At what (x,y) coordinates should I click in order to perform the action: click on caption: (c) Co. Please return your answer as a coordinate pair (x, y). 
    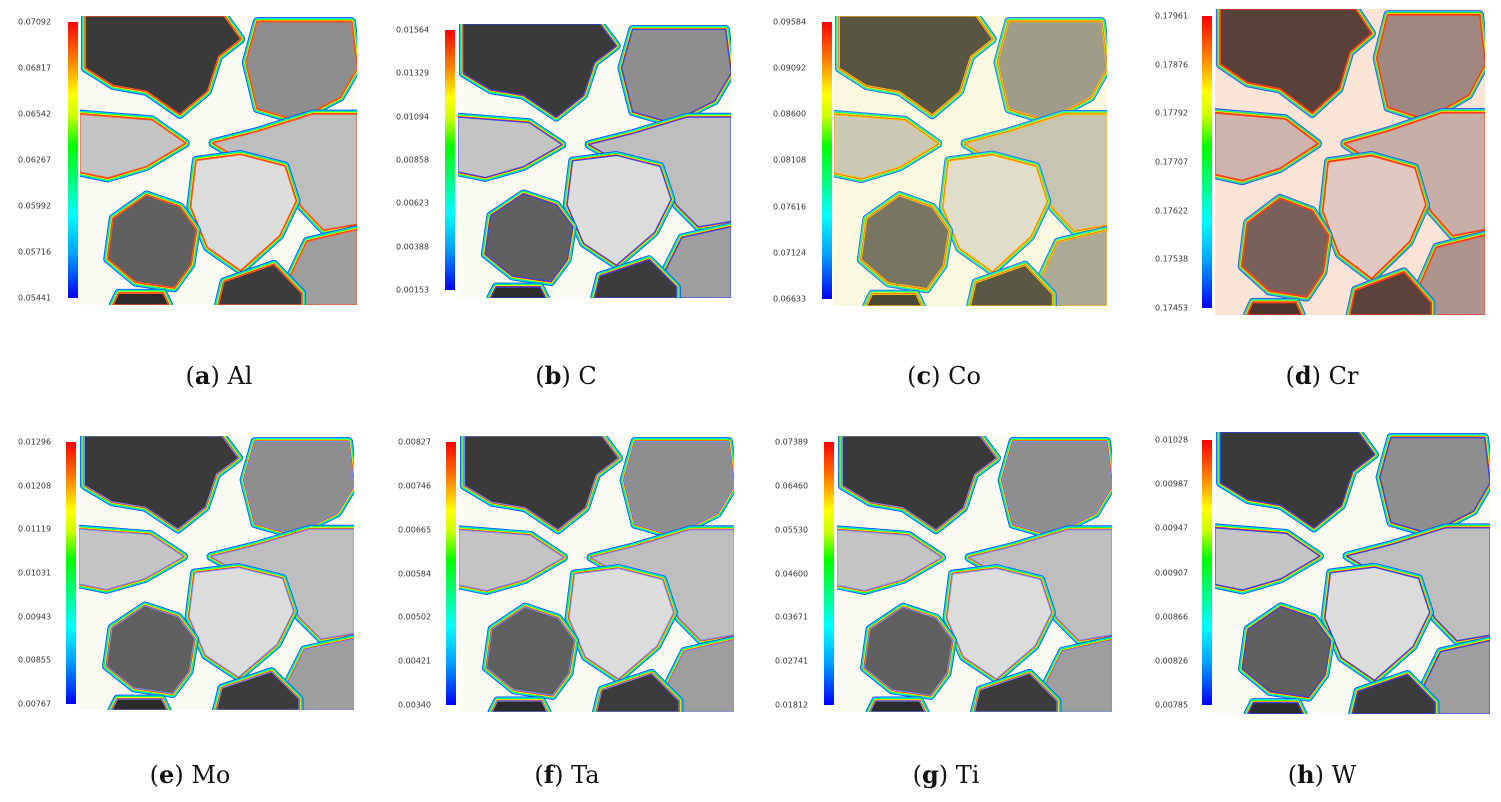
    Looking at the image, I should click on (944, 375).